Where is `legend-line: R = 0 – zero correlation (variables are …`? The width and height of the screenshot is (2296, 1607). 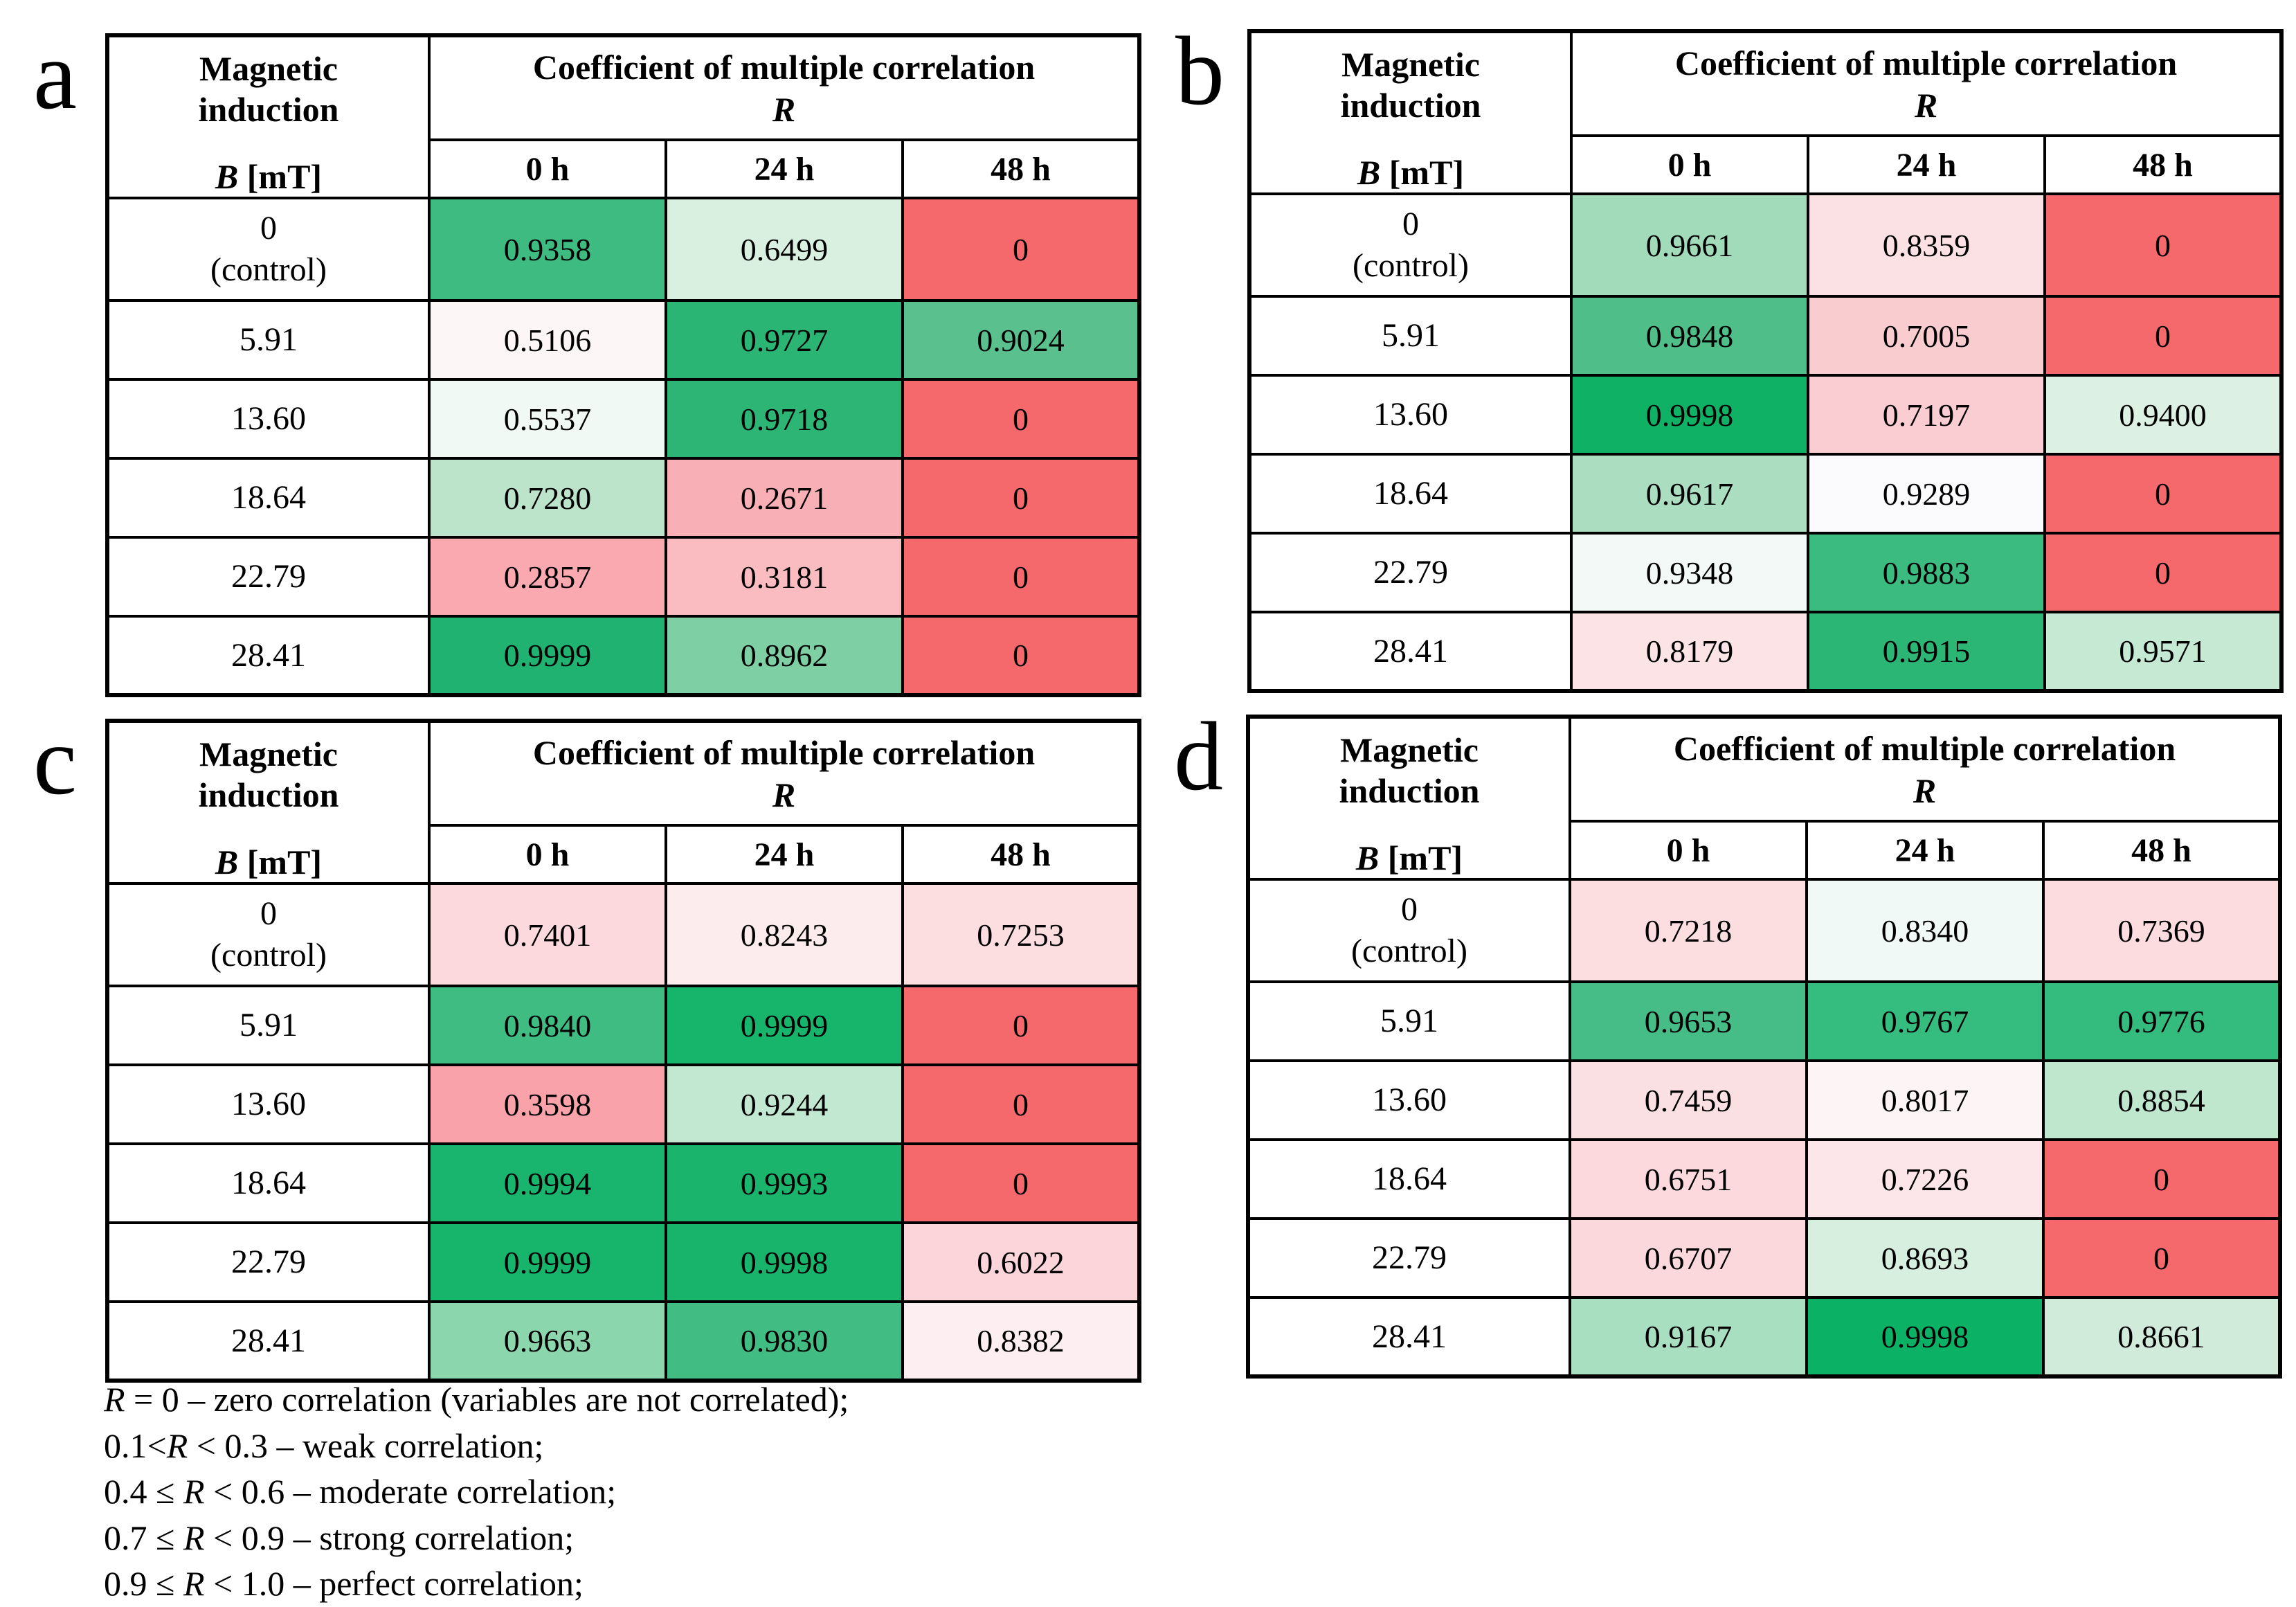
legend-line: R = 0 – zero correlation (variables are … is located at coordinates (477, 1399).